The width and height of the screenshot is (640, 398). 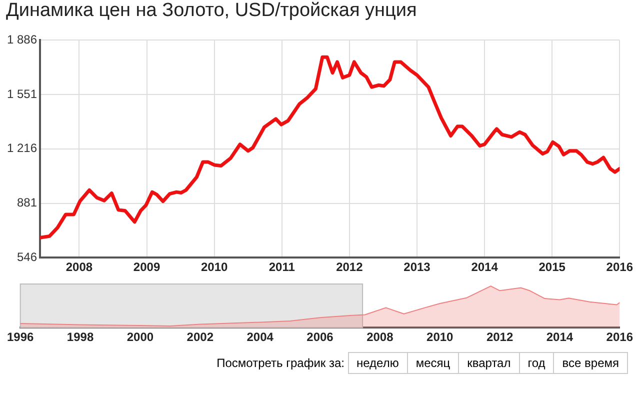 I want to click on x-tick-label: 2000, so click(x=140, y=337).